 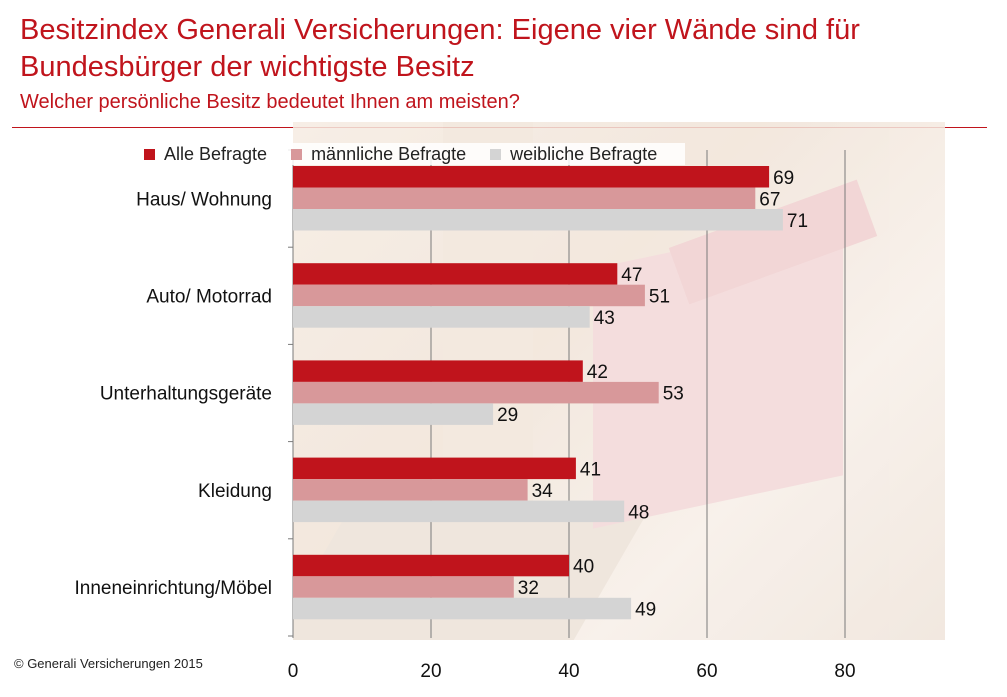 What do you see at coordinates (584, 153) in the screenshot?
I see `legend-label-weiblich: weibliche Befragte` at bounding box center [584, 153].